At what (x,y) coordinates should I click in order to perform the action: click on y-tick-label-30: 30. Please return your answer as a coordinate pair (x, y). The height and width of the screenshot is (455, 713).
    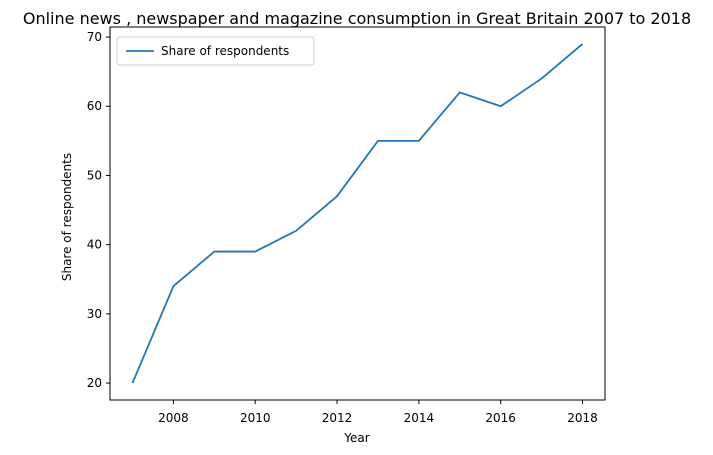
    Looking at the image, I should click on (94, 314).